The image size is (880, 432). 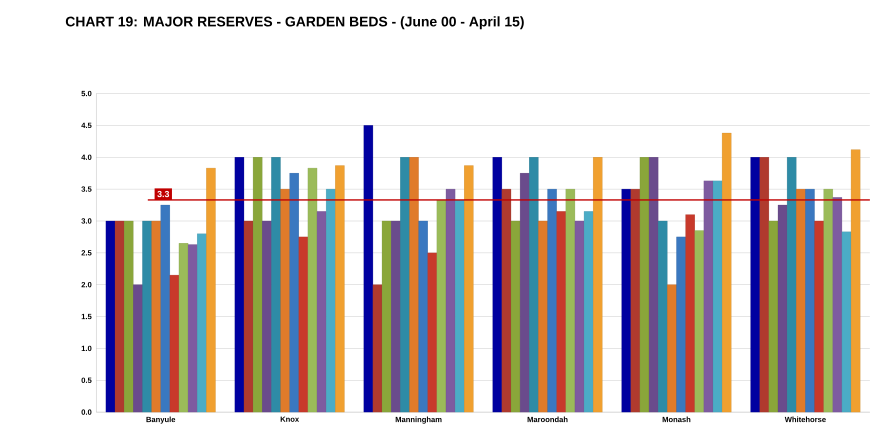 I want to click on chart-title: CHART 19: MAJOR RESERVES - GARDEN BEDS - (June 00 - April 15), so click(x=295, y=23).